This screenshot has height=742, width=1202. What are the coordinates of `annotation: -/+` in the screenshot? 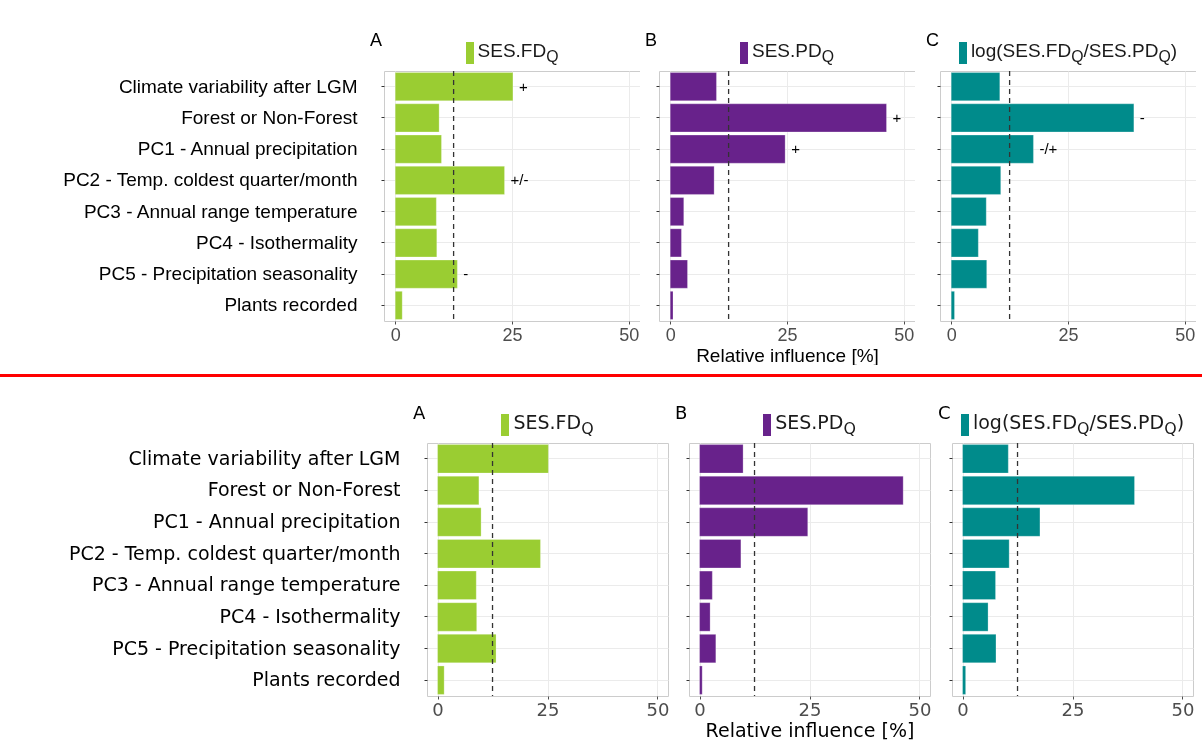 It's located at (1048, 149).